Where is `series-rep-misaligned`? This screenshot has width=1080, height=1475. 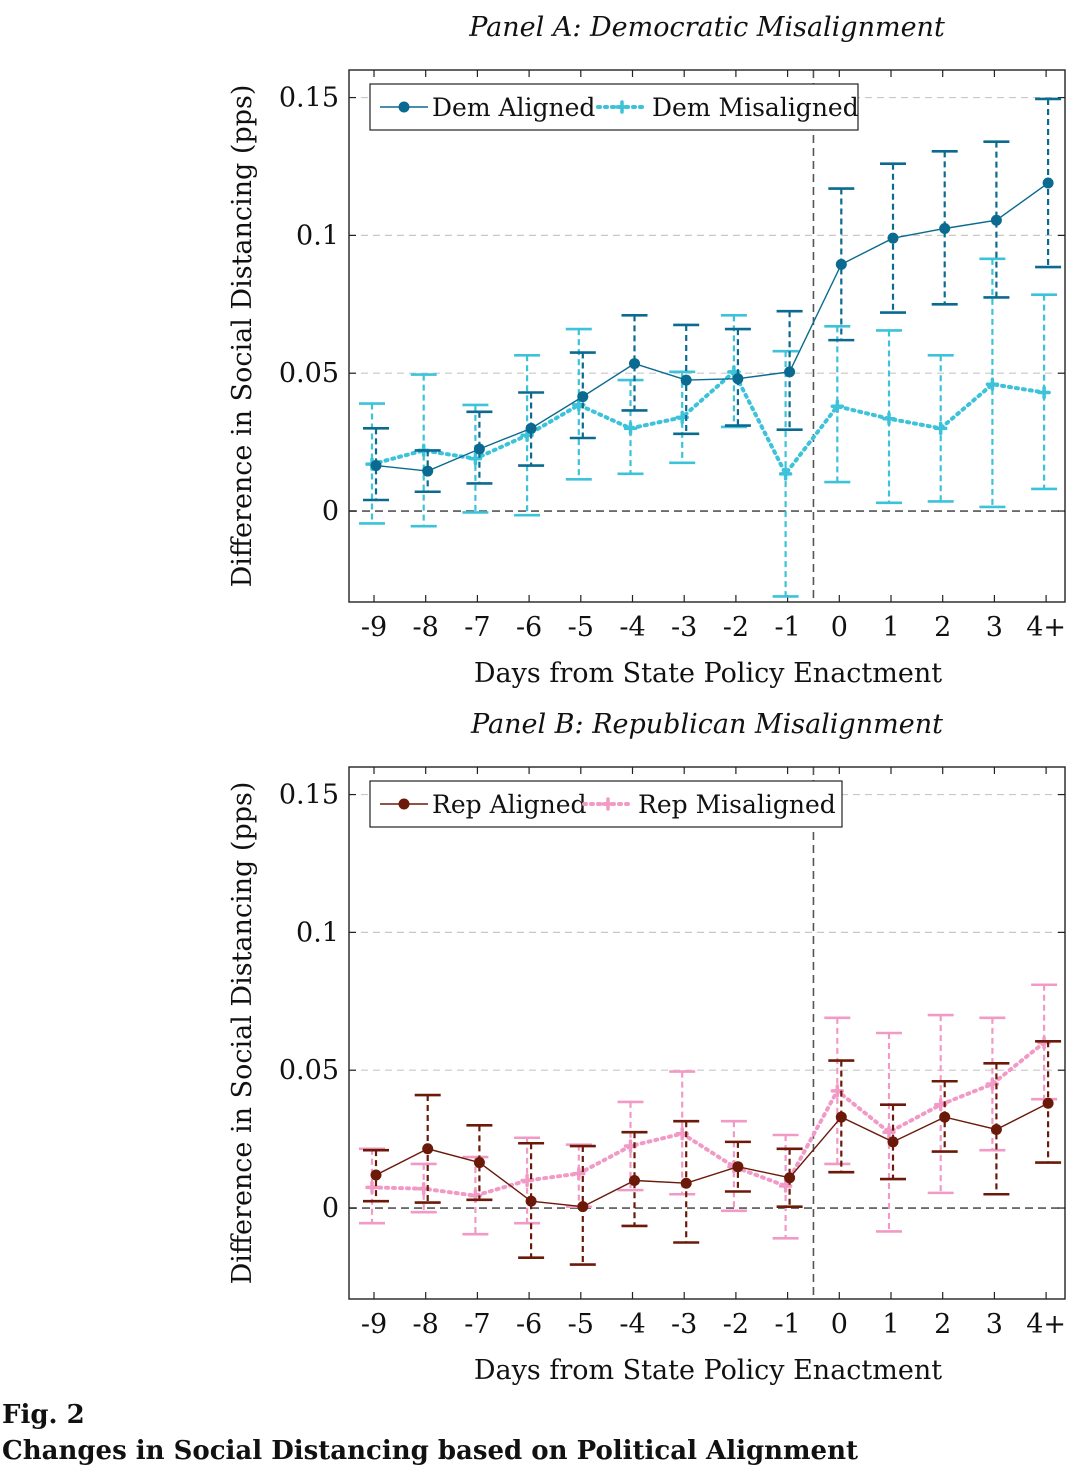 series-rep-misaligned is located at coordinates (708, 1111).